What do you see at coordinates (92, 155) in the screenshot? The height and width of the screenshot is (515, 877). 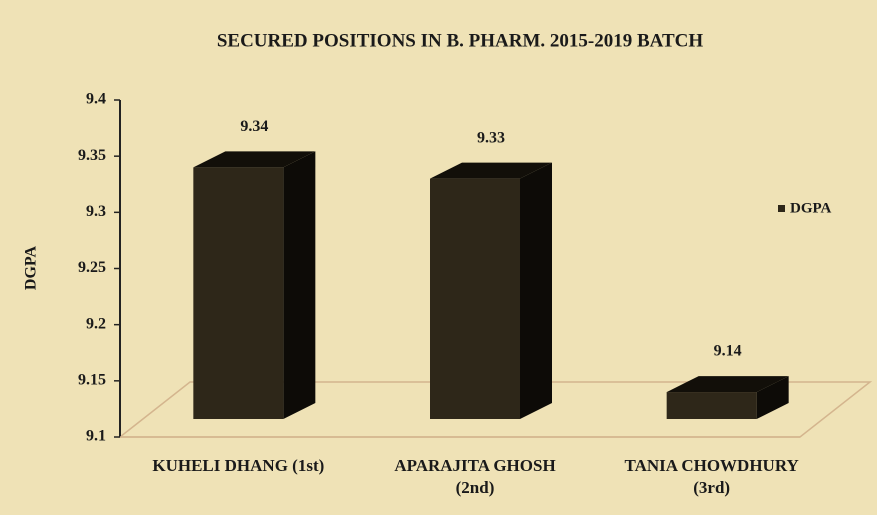 I see `y-tick-label: 9.35` at bounding box center [92, 155].